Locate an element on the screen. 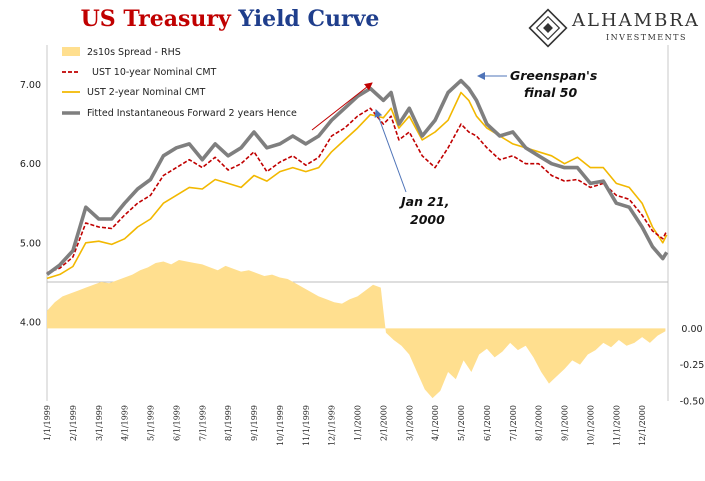 The width and height of the screenshot is (705, 481). x-tick-label: 11/1/1999 is located at coordinates (306, 425).